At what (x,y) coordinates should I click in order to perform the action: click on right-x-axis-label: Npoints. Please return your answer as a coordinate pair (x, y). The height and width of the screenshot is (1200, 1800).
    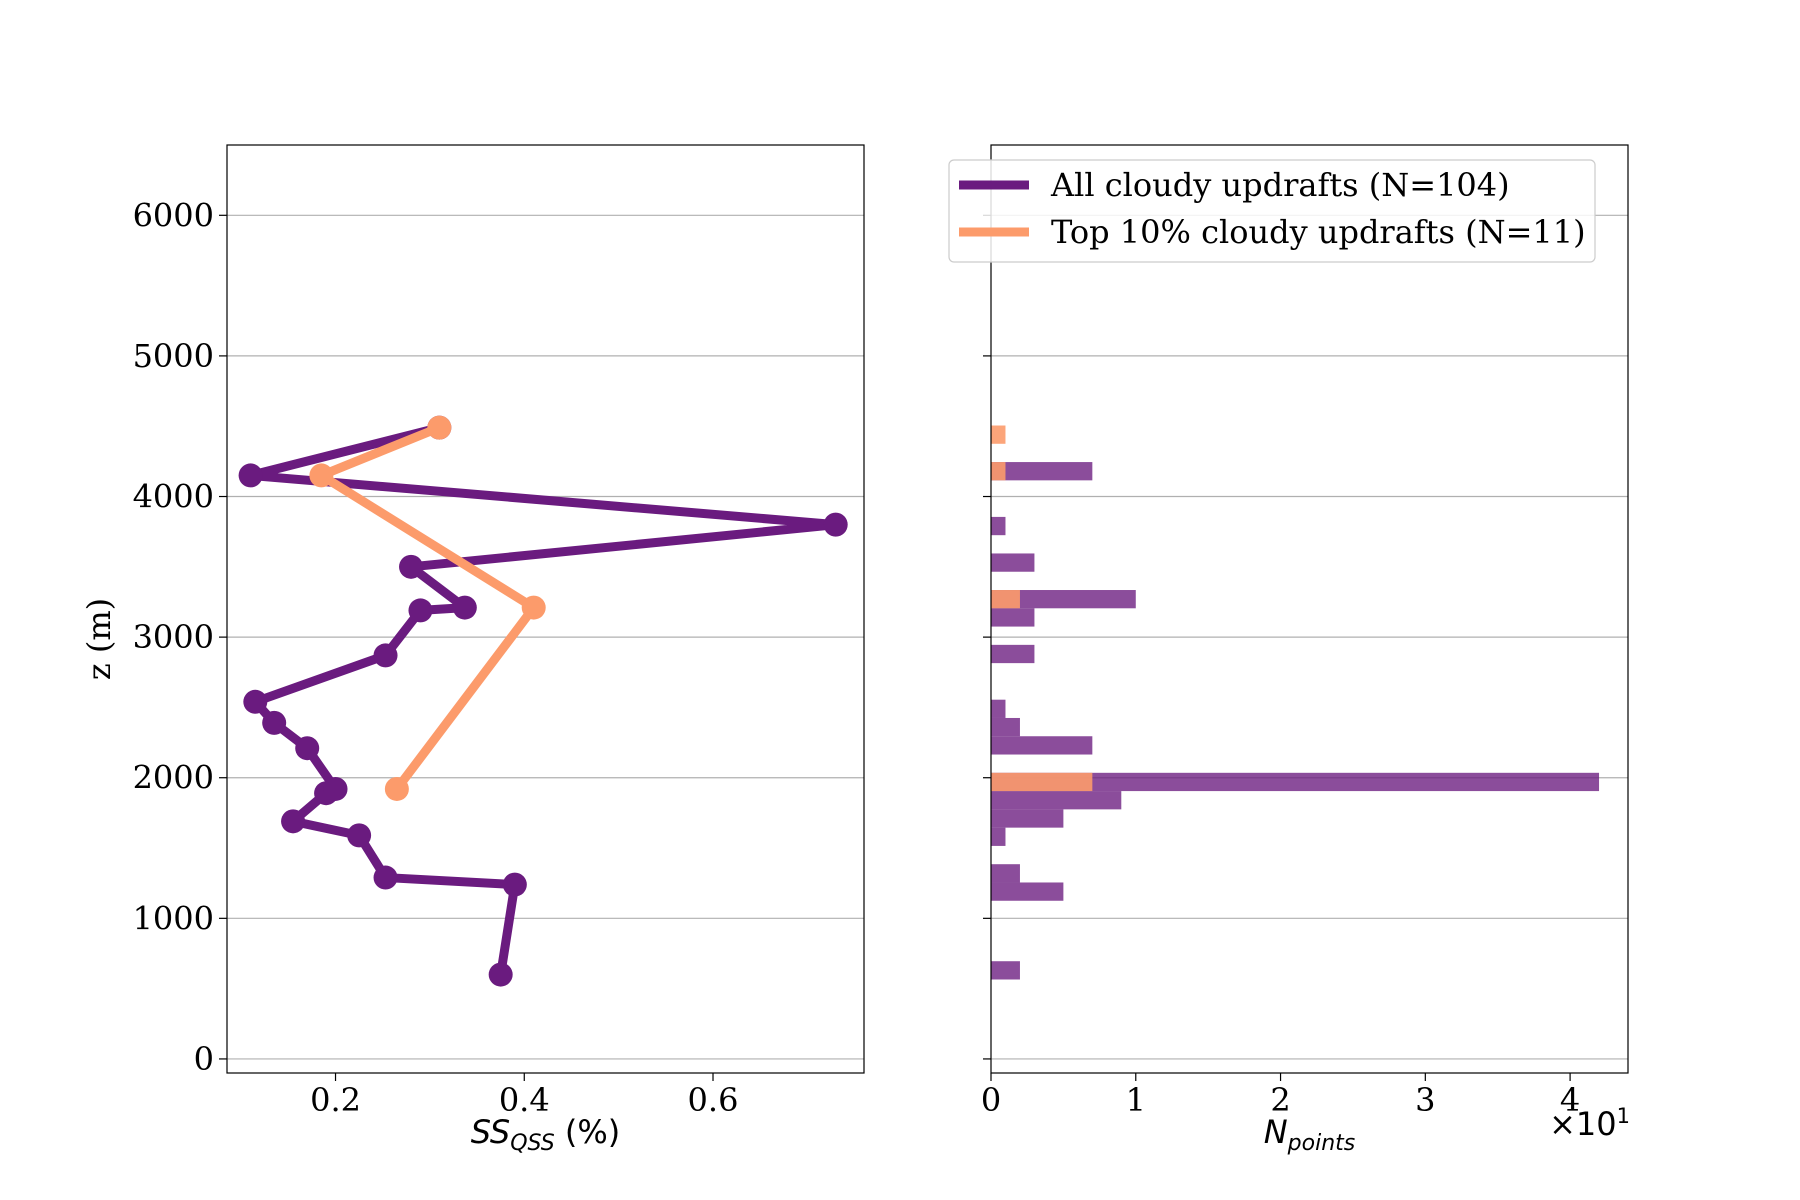
    Looking at the image, I should click on (1310, 1134).